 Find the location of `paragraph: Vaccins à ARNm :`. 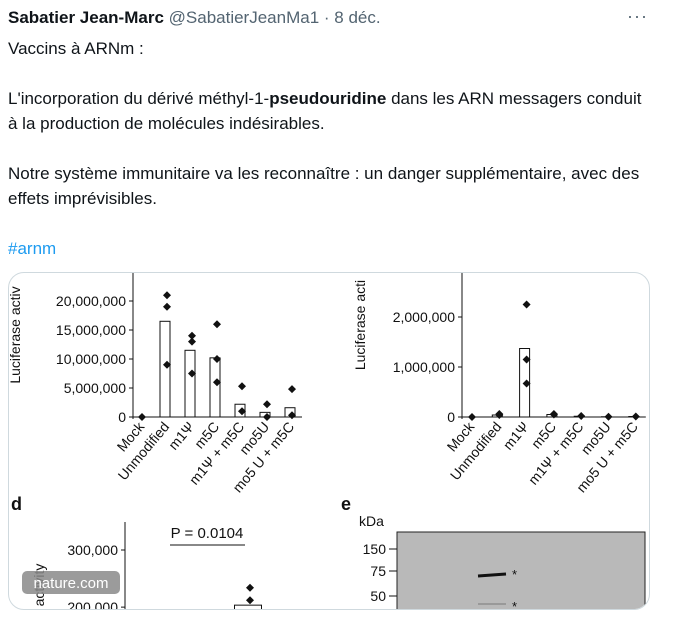

paragraph: Vaccins à ARNm : is located at coordinates (76, 48).